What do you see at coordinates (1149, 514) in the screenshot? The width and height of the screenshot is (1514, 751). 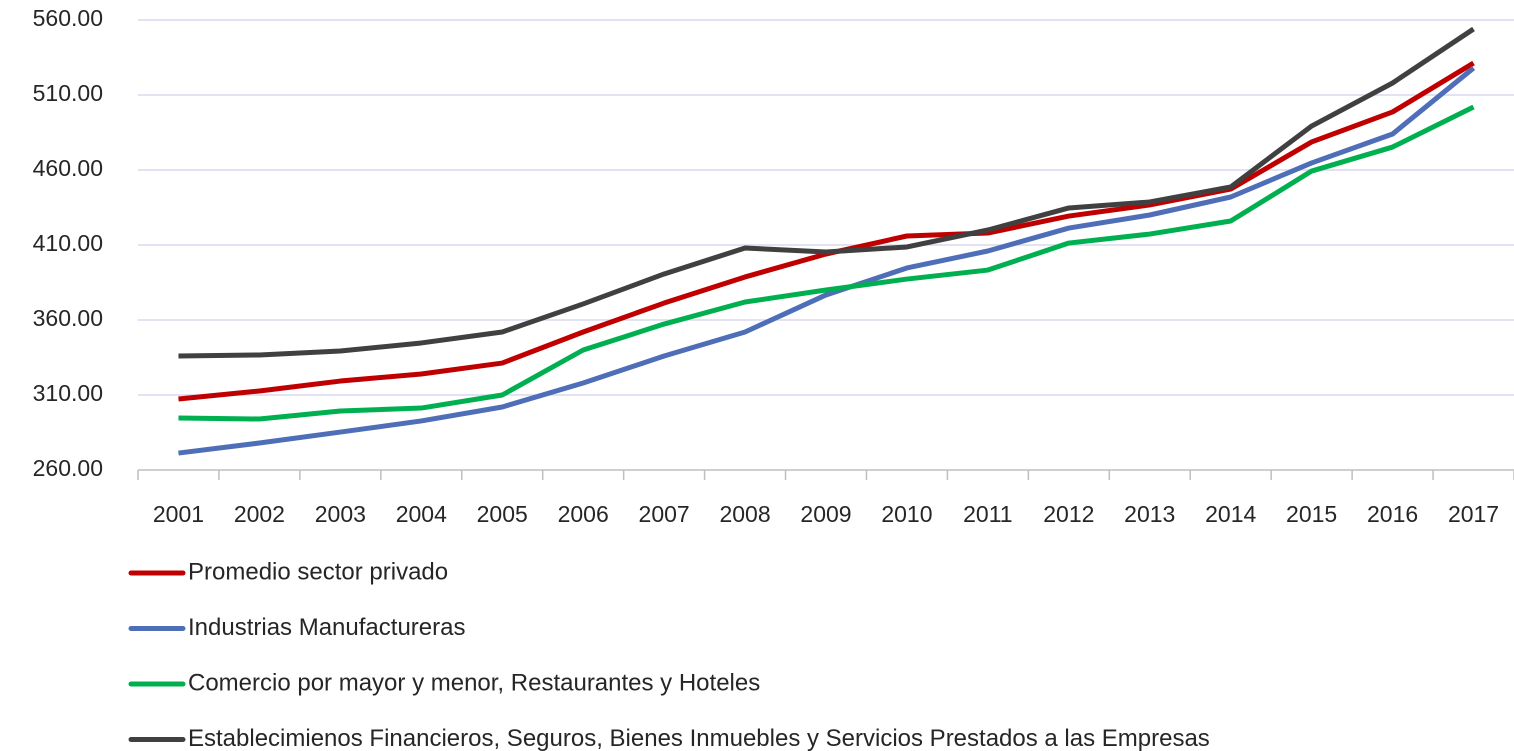 I see `x-tick-label: 2013` at bounding box center [1149, 514].